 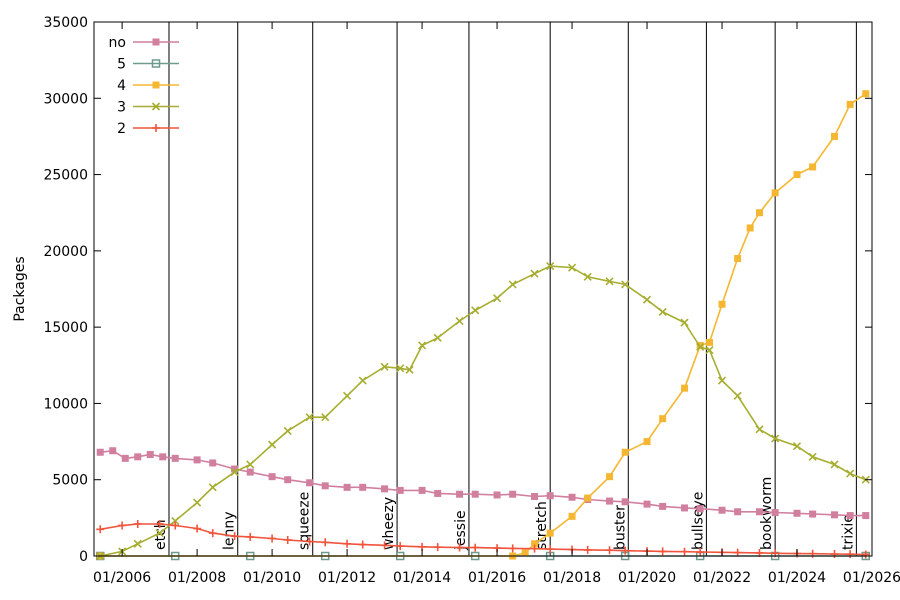 I want to click on legend-label-no: no, so click(x=117, y=43).